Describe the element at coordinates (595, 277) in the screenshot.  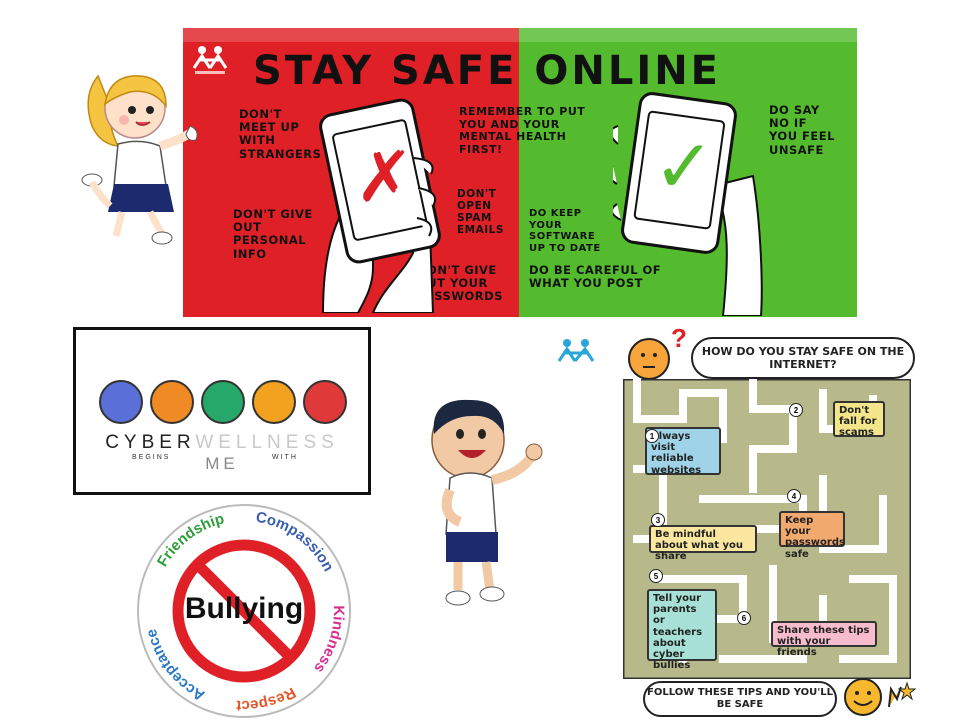
I see `tip-careful-what-you-post: DO BE CAREFUL OF WHAT YOU POST` at that location.